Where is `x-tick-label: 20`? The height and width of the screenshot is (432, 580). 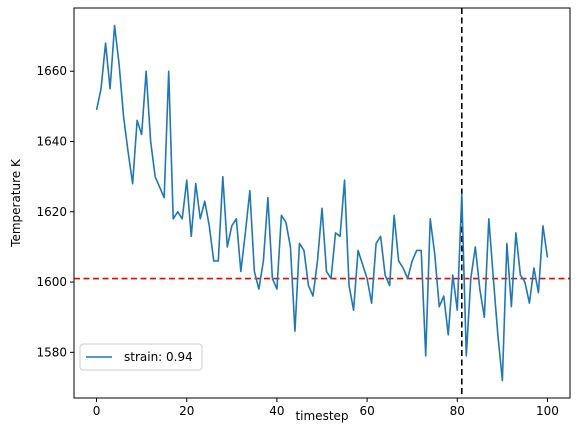 x-tick-label: 20 is located at coordinates (186, 411).